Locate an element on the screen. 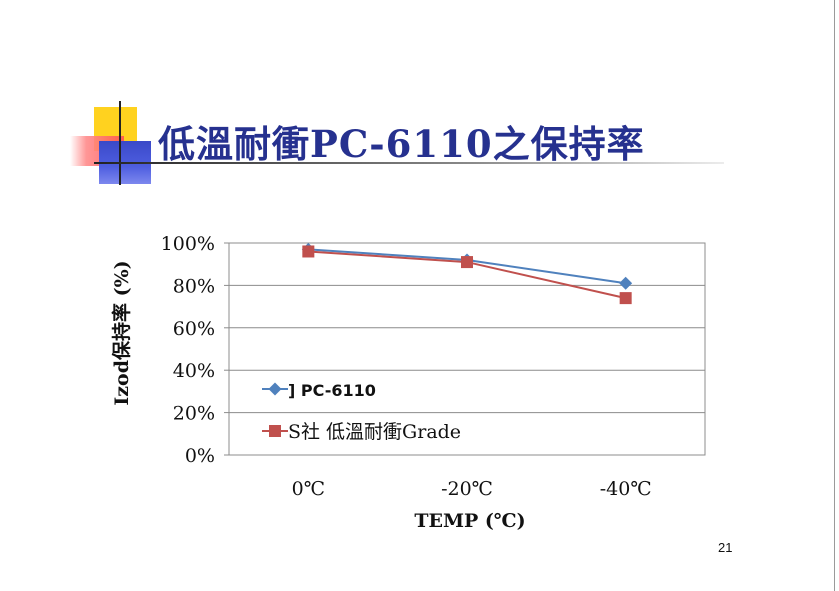 Image resolution: width=839 pixels, height=591 pixels. chart-series is located at coordinates (467, 273).